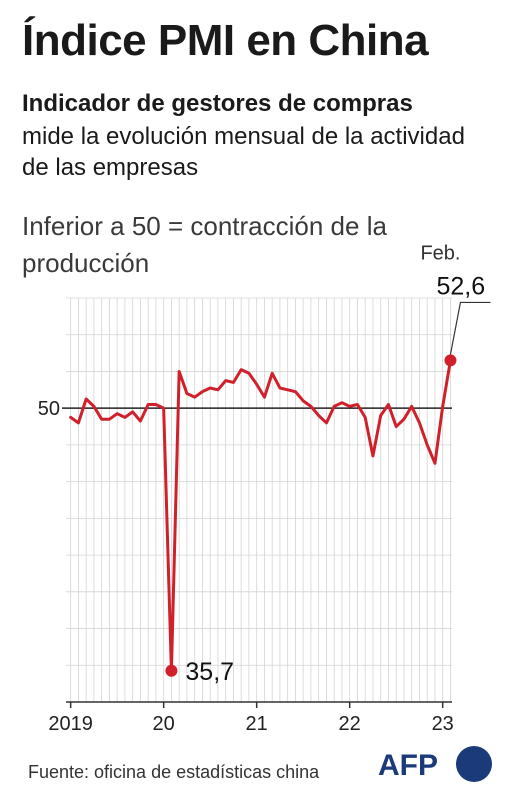  I want to click on chart-title: Índice PMI en China, so click(225, 40).